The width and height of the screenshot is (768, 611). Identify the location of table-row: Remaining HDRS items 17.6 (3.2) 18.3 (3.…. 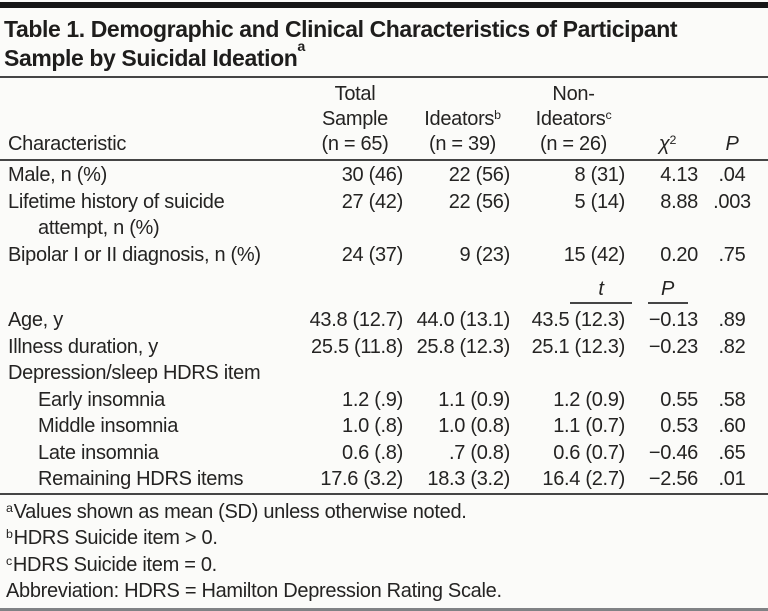
(392, 479).